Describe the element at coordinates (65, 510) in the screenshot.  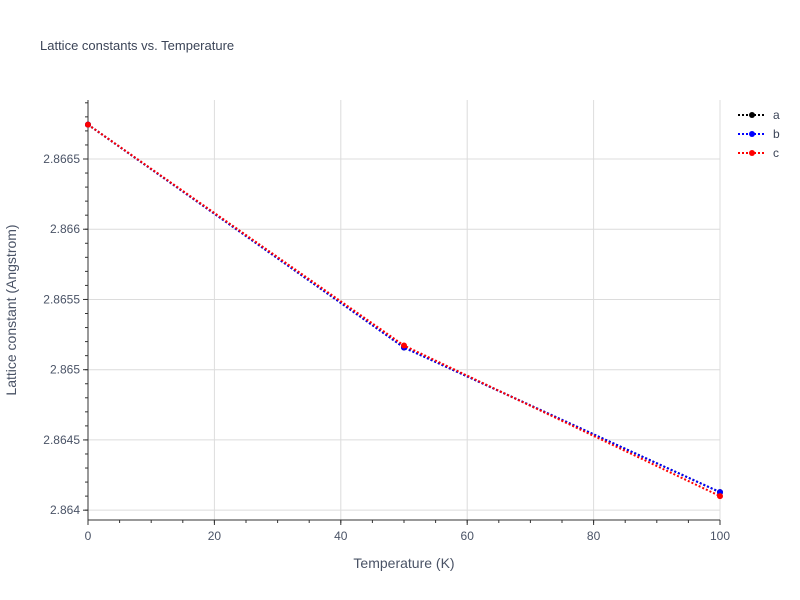
I see `y-tick-label: 2.864` at that location.